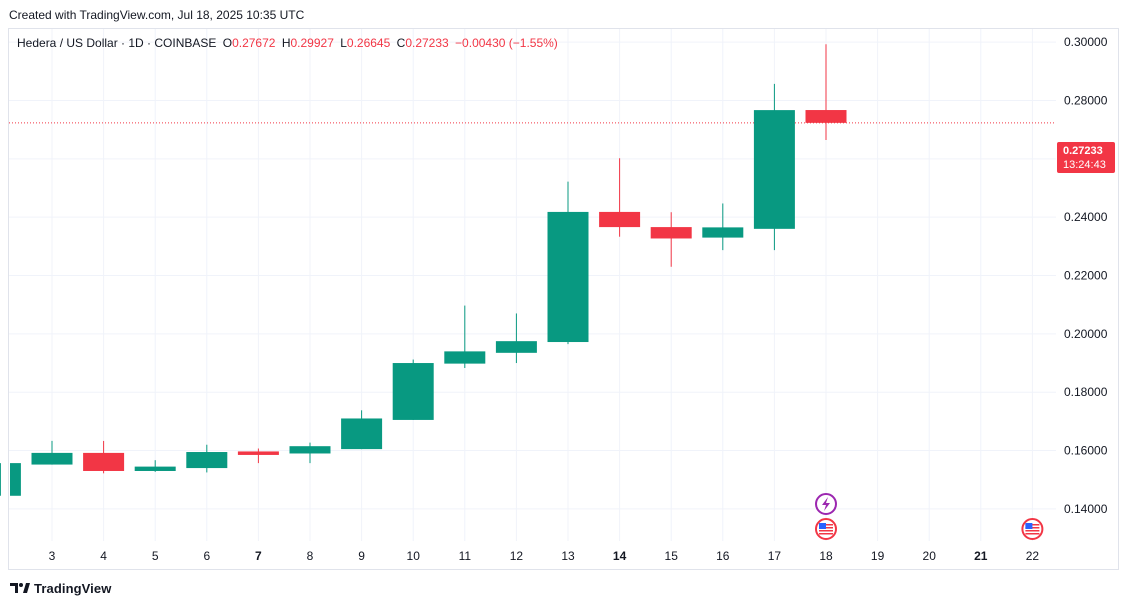  What do you see at coordinates (20, 588) in the screenshot?
I see `tradingview-logo-icon` at bounding box center [20, 588].